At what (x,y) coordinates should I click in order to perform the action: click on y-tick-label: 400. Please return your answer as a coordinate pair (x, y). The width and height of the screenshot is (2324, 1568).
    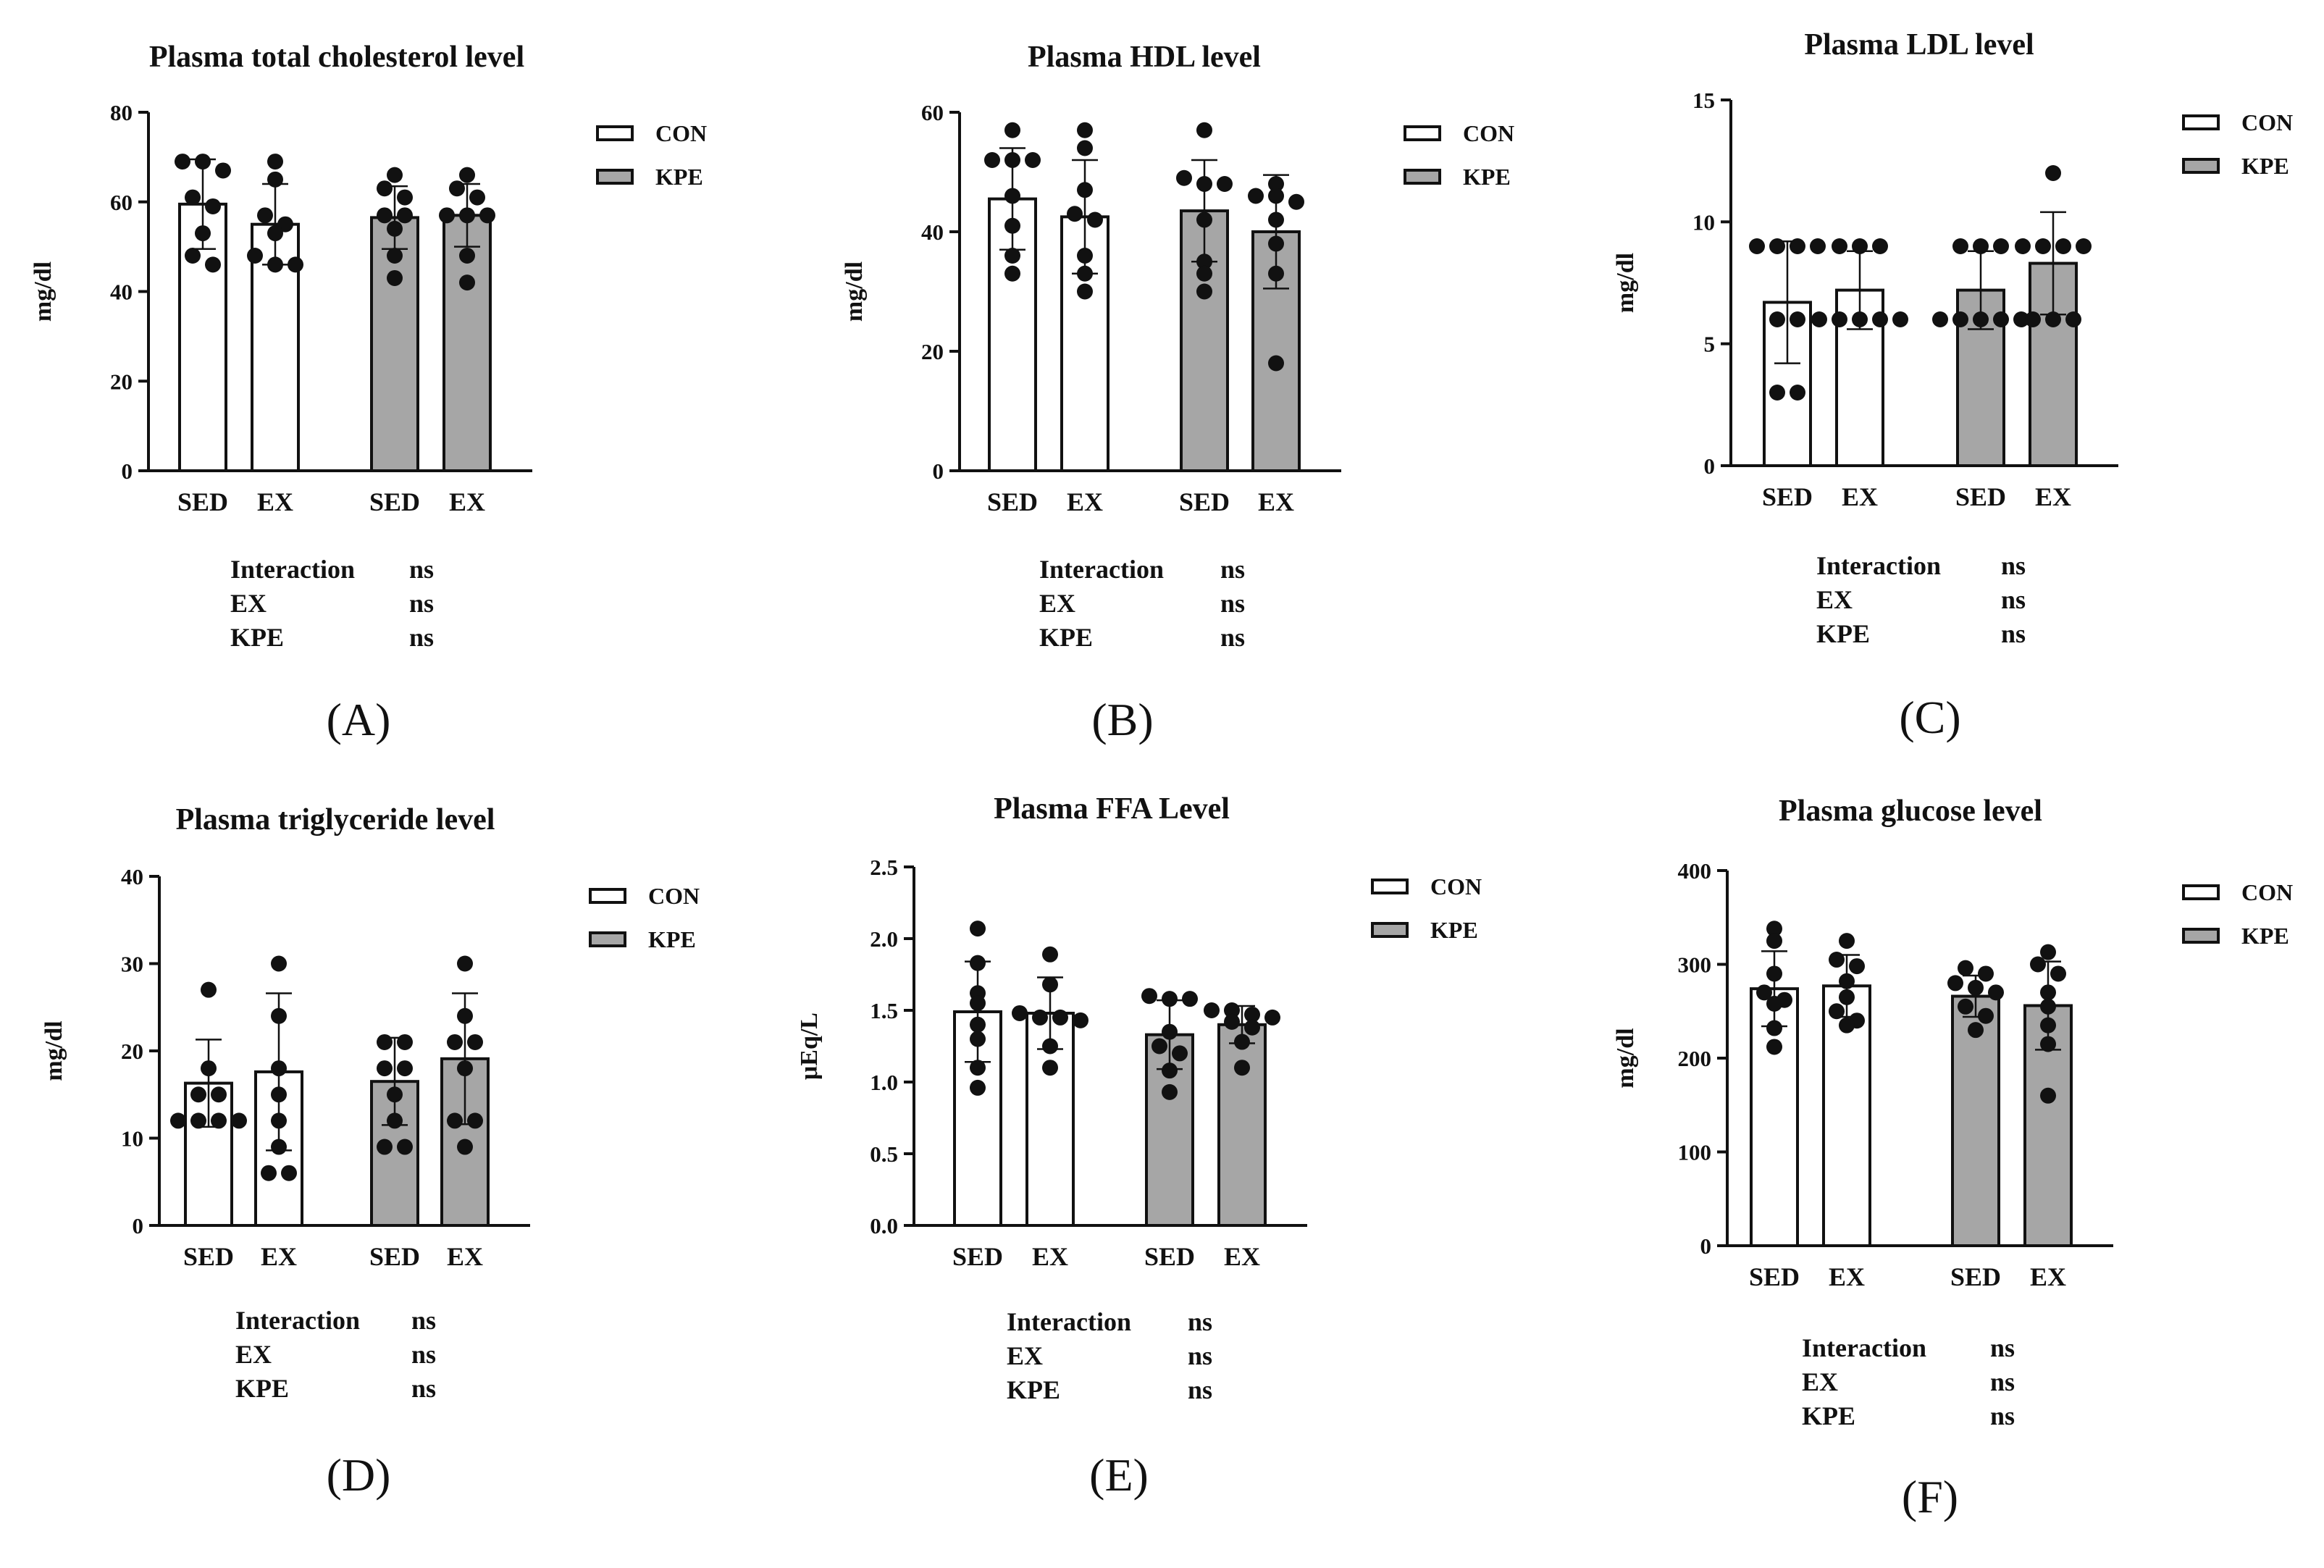
    Looking at the image, I should click on (1695, 871).